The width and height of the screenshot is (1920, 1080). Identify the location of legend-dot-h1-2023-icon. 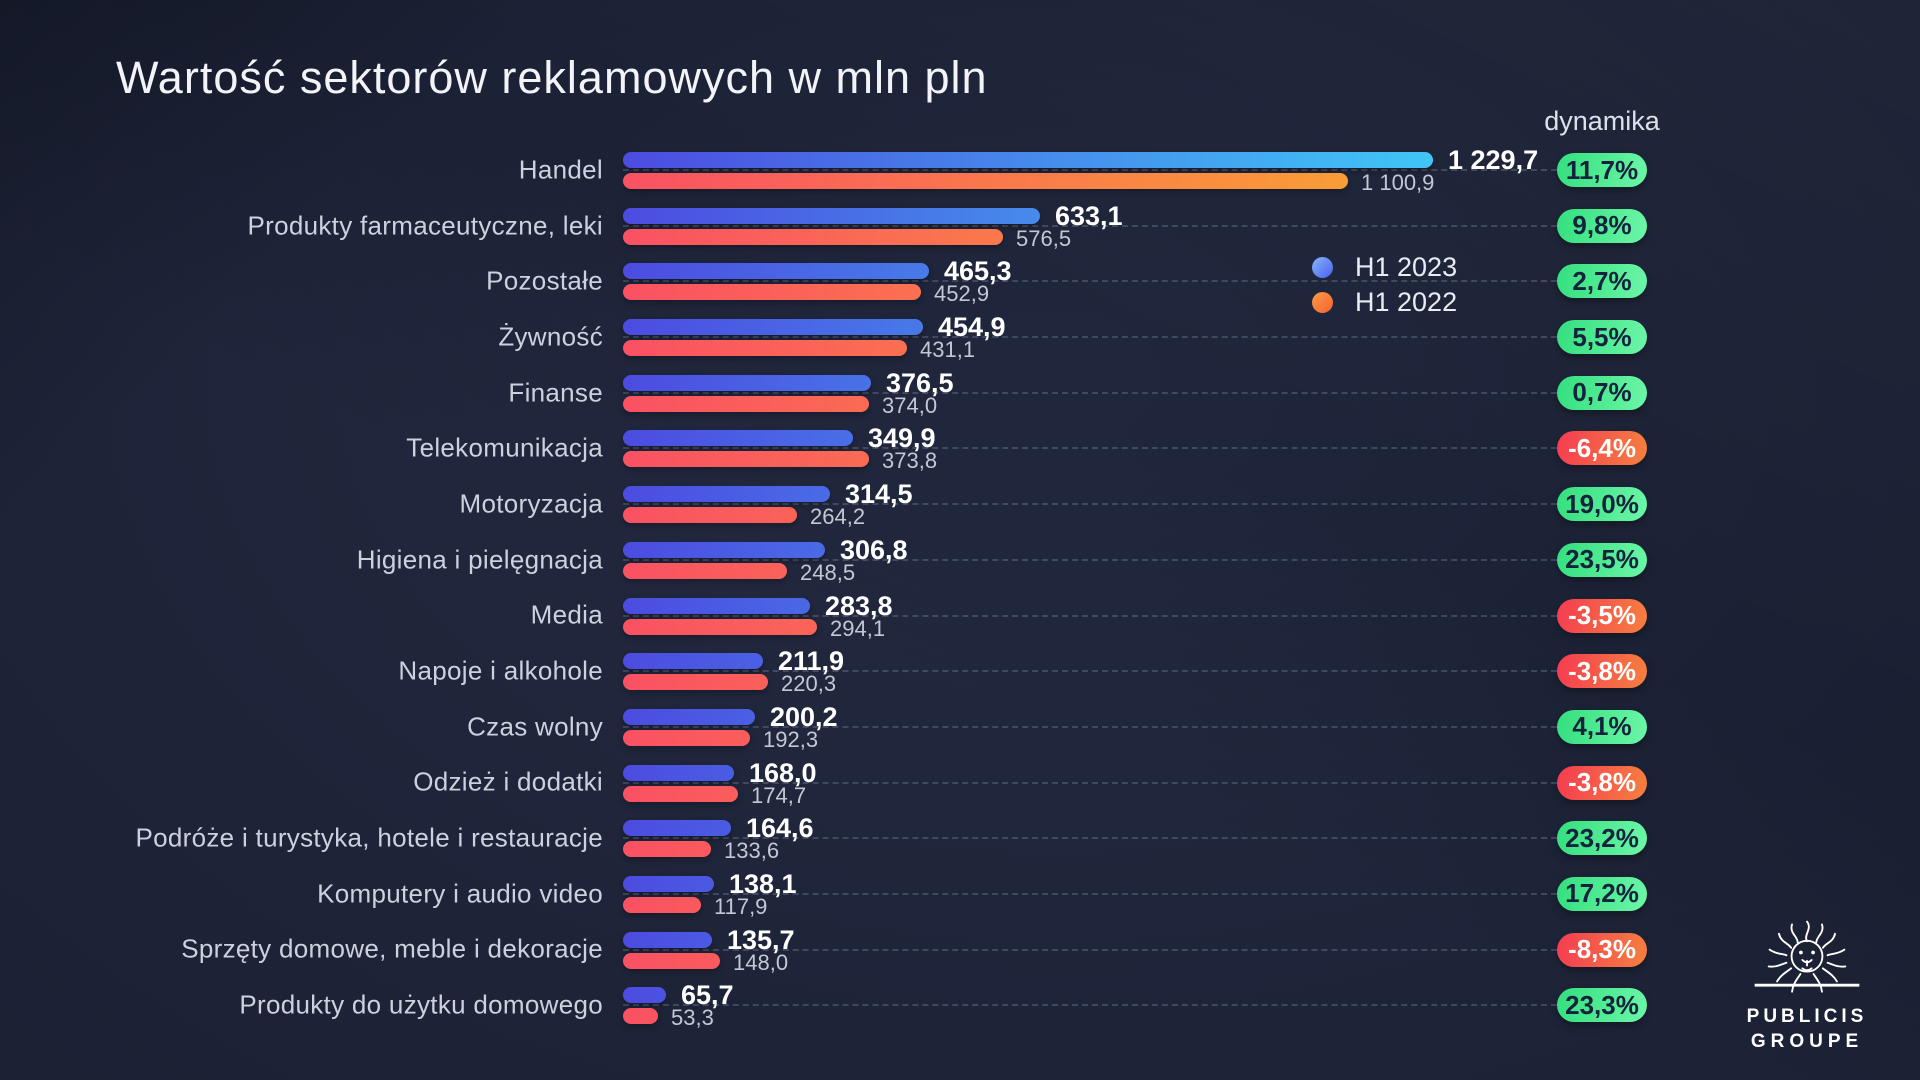
(1322, 267).